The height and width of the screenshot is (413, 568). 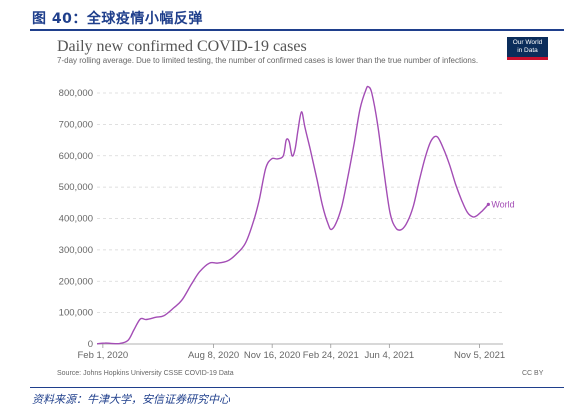 I want to click on y-tick-label: 500,000, so click(x=76, y=187).